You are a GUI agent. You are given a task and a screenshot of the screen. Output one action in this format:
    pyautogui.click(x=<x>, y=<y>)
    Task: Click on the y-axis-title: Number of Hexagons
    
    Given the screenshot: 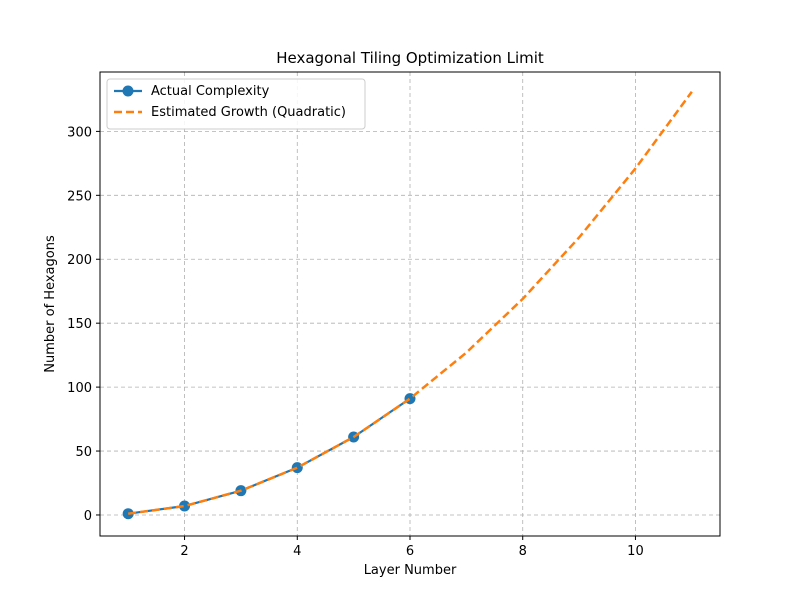 What is the action you would take?
    pyautogui.click(x=50, y=304)
    